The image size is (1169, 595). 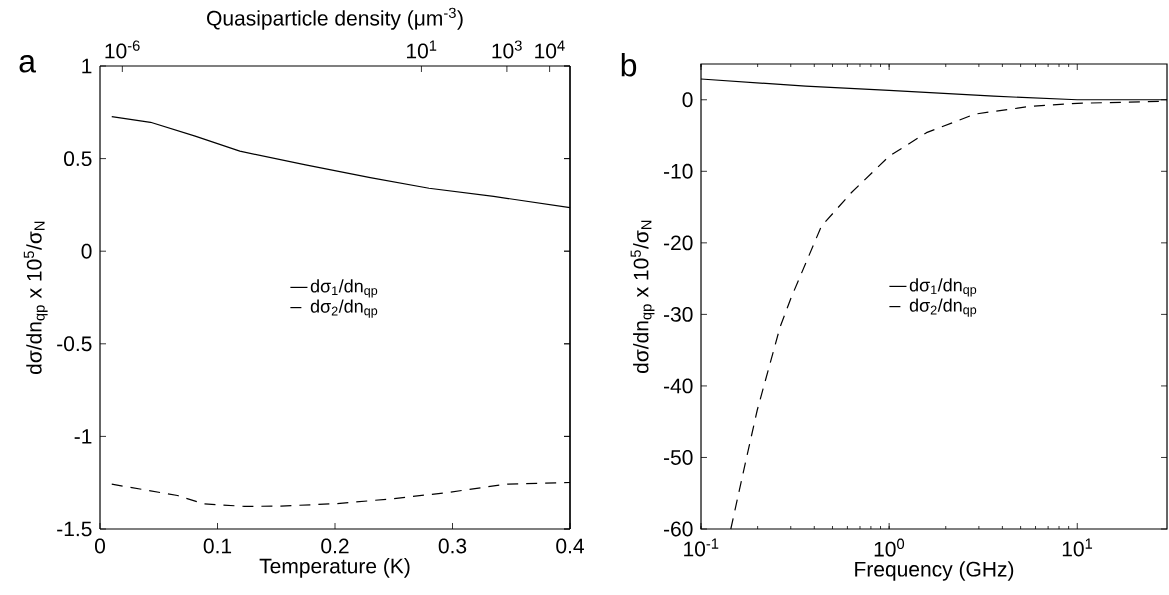 I want to click on text: b, so click(x=629, y=65).